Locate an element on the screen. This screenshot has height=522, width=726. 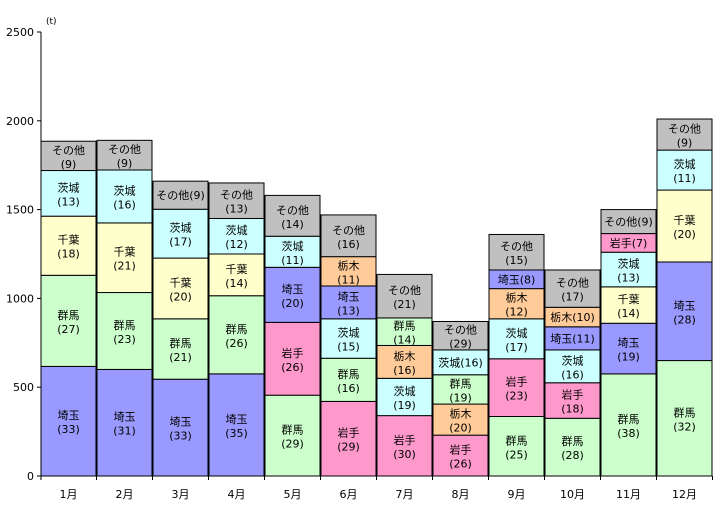
y-tick-label: 2500 is located at coordinates (20, 32).